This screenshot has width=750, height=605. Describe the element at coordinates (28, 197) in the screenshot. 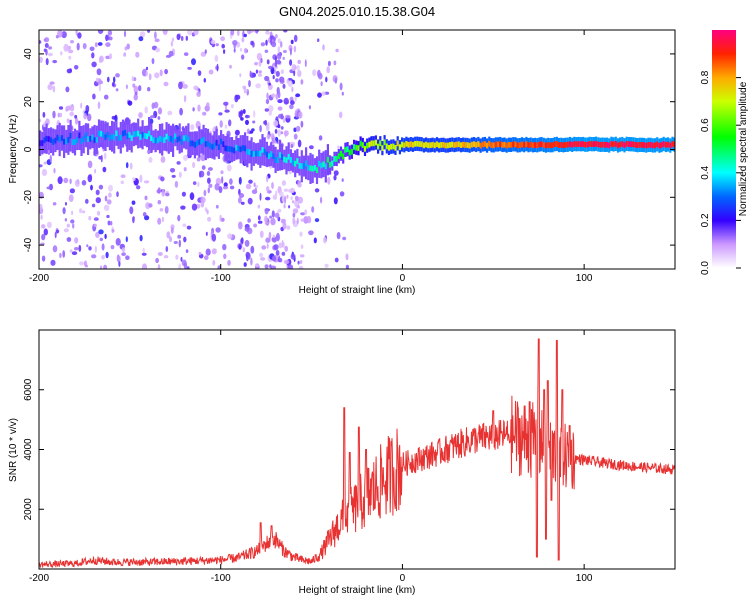

I see `y-tick-label: -20` at that location.